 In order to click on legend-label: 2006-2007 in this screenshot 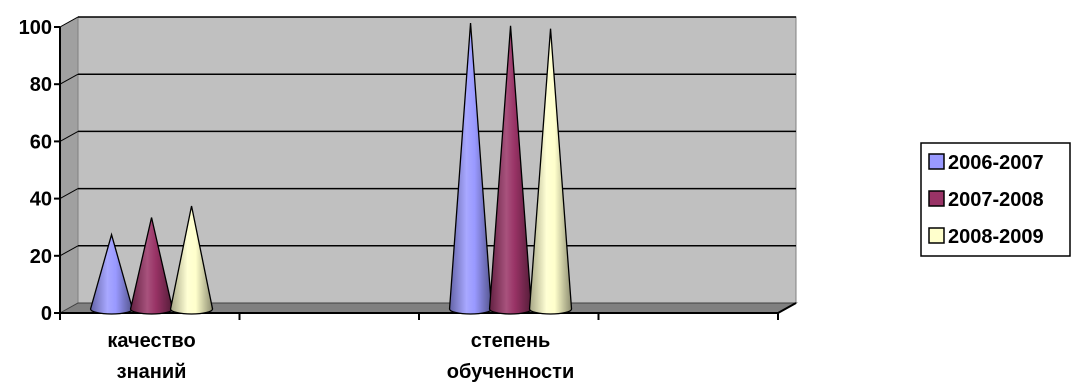, I will do `click(996, 163)`.